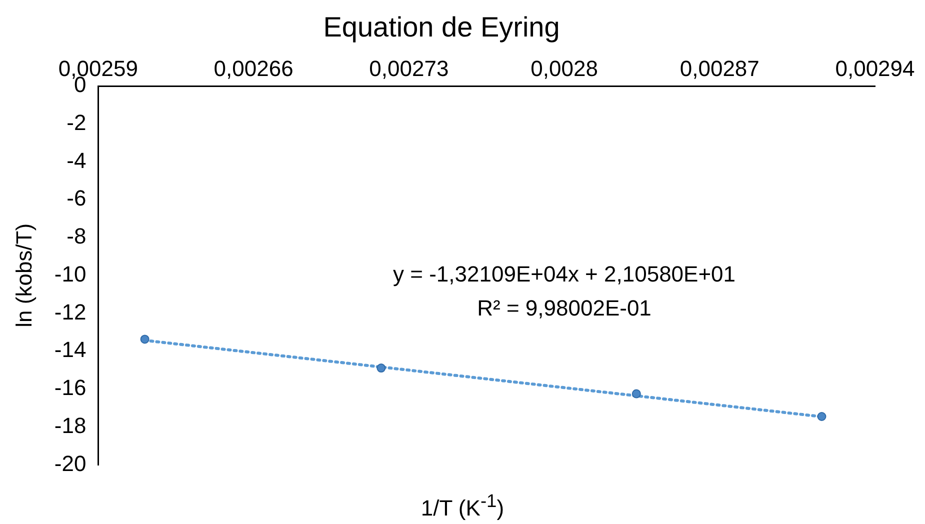  I want to click on y-axis-title: ln (kobs/T), so click(23, 275).